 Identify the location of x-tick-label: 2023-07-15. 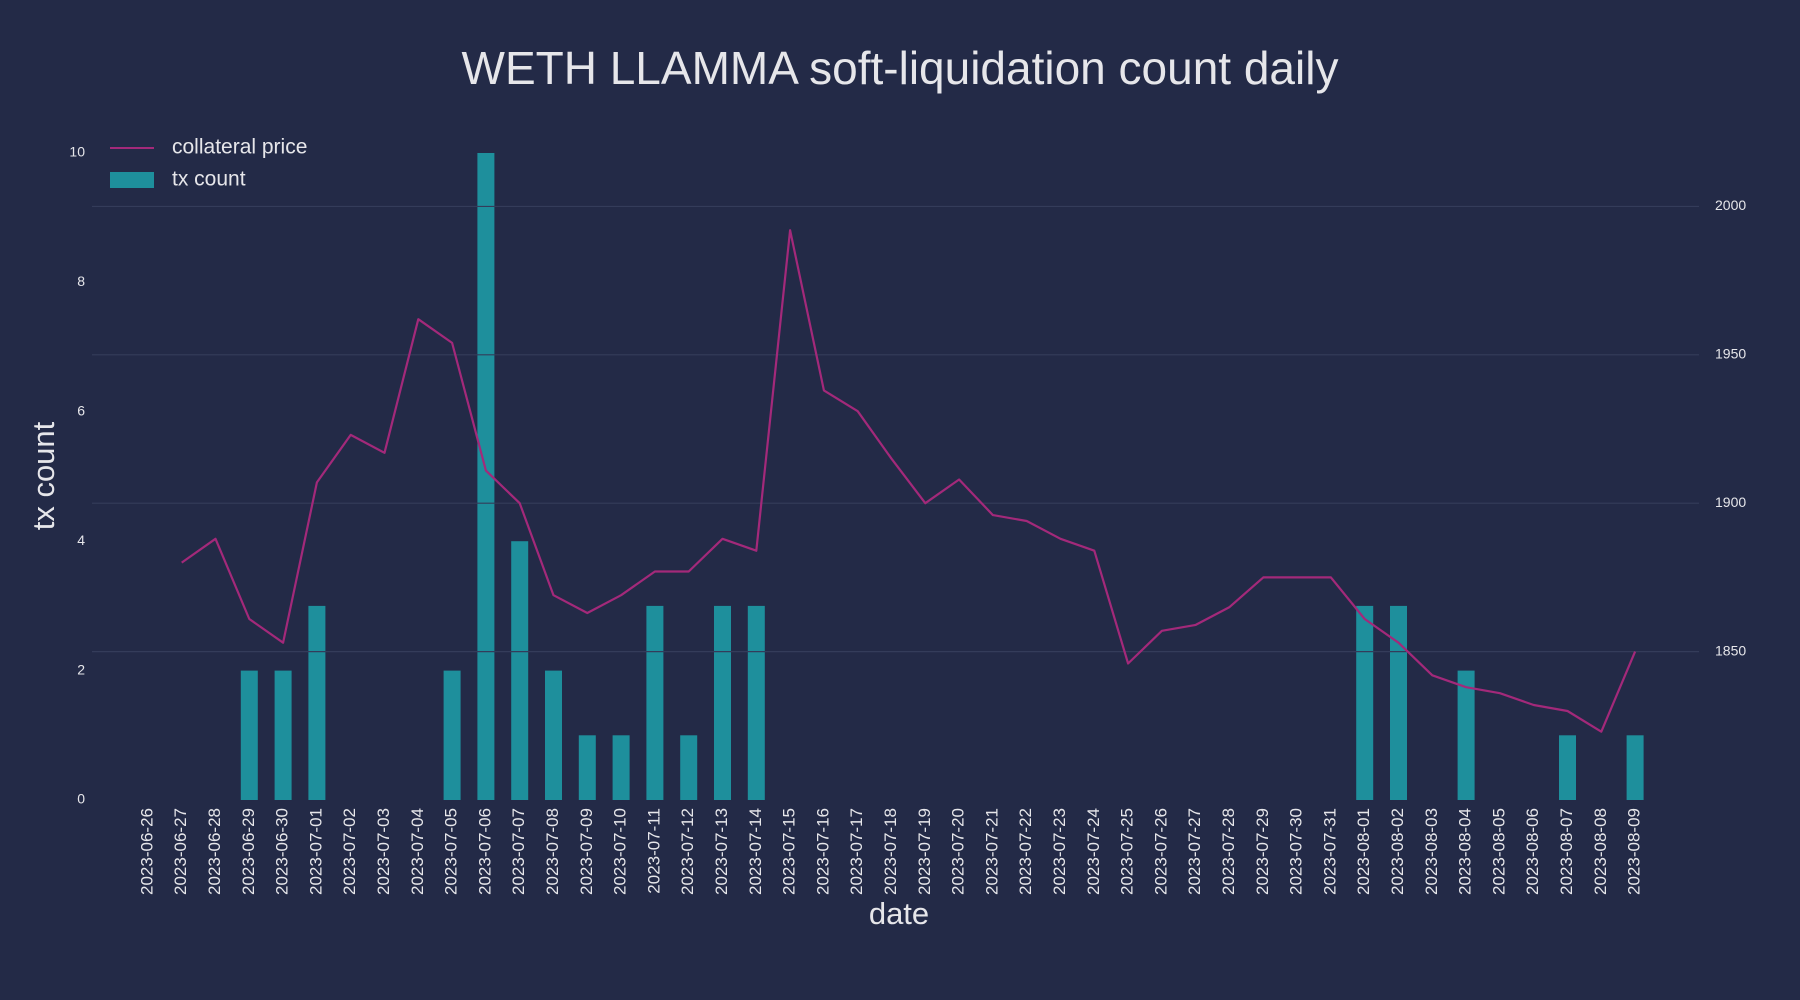
(789, 851).